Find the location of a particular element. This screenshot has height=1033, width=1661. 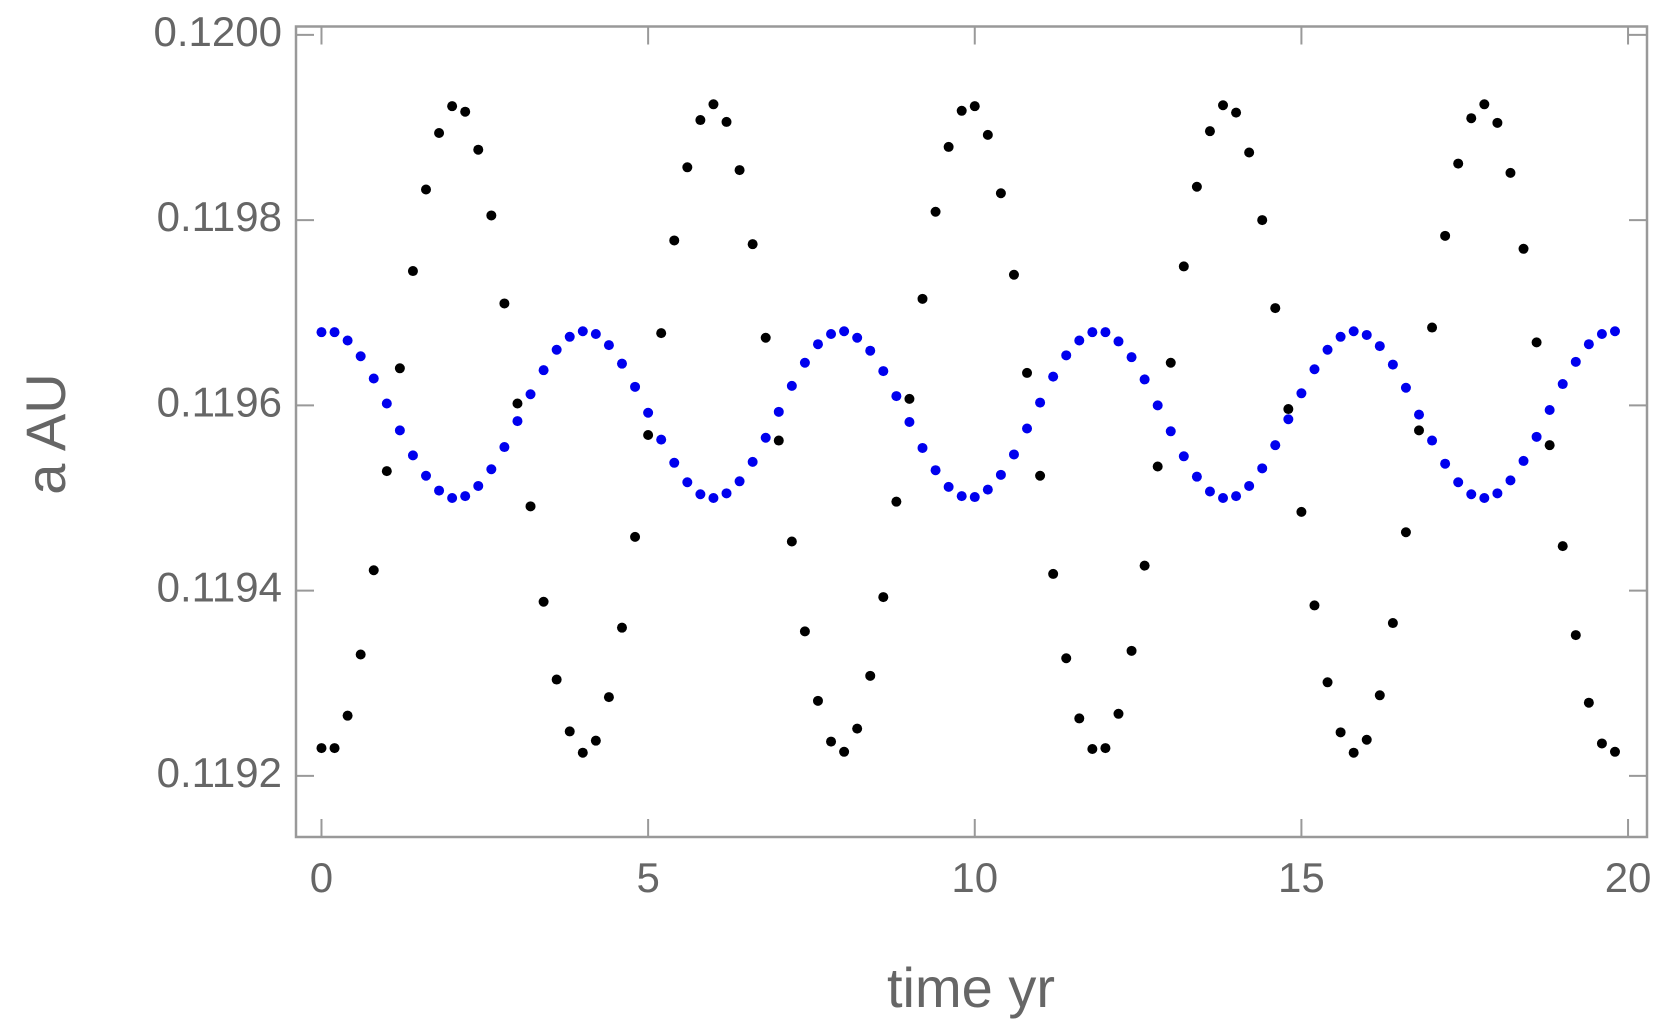

y-tick-label: 0.1194 is located at coordinates (219, 587).